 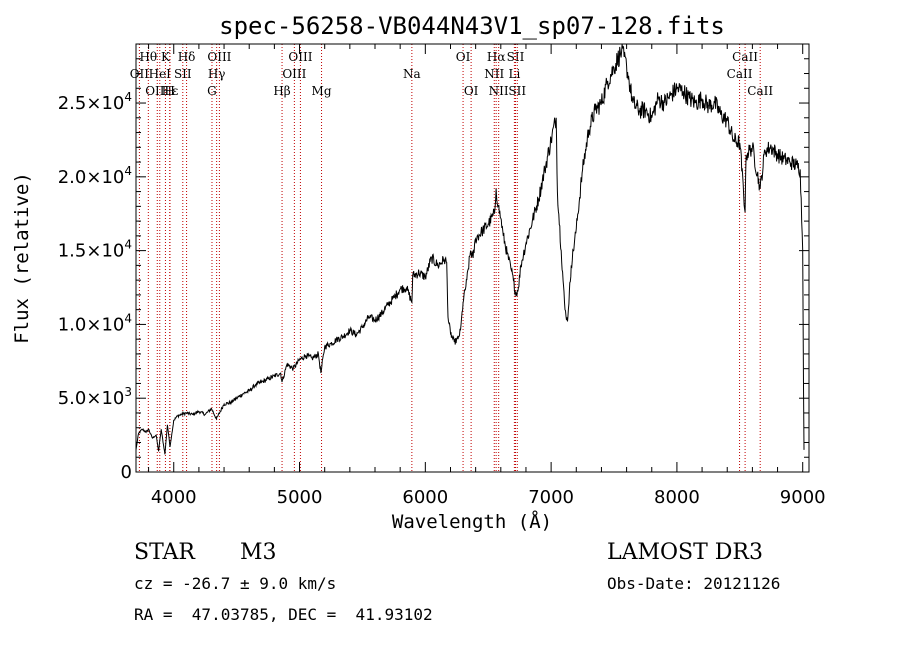 I want to click on spectral-line-label: Na, so click(x=412, y=74).